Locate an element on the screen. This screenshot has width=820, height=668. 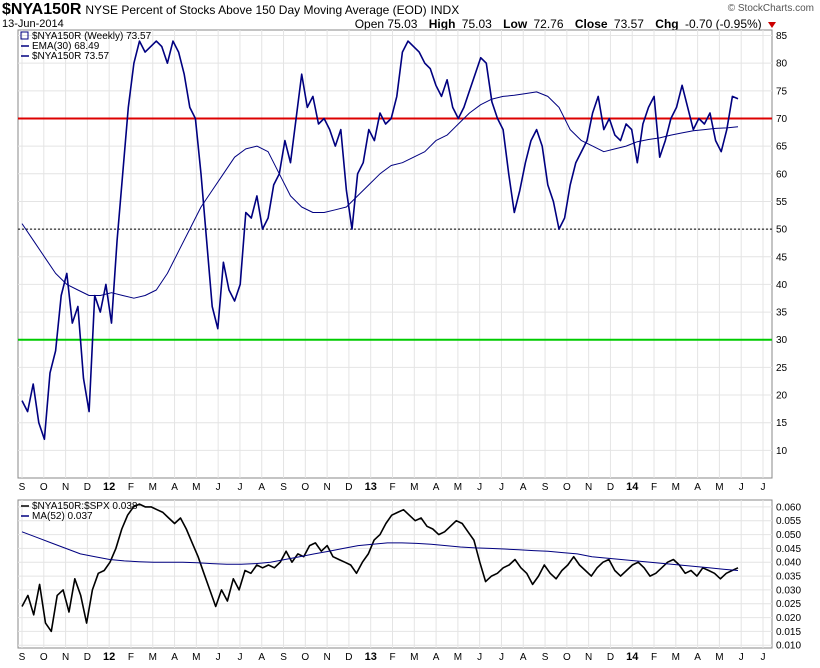
down-arrow-icon is located at coordinates (772, 24).